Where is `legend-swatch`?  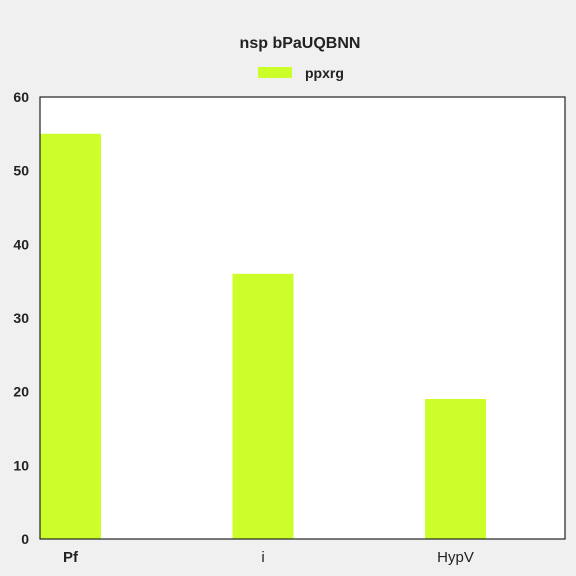 legend-swatch is located at coordinates (275, 72).